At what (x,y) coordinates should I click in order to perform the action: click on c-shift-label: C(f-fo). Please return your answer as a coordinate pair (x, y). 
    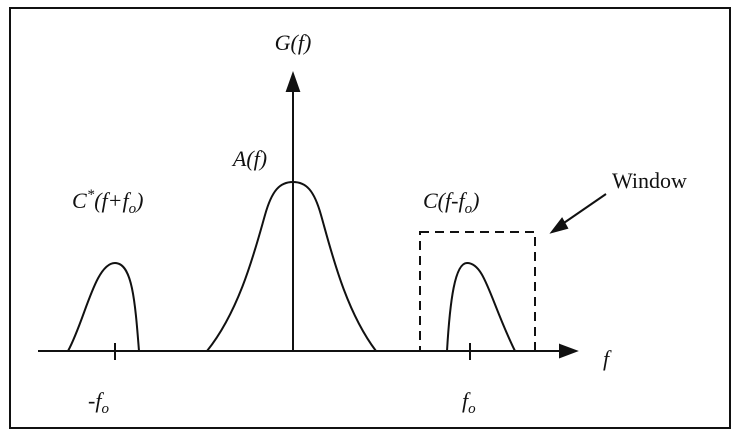
    Looking at the image, I should click on (451, 202).